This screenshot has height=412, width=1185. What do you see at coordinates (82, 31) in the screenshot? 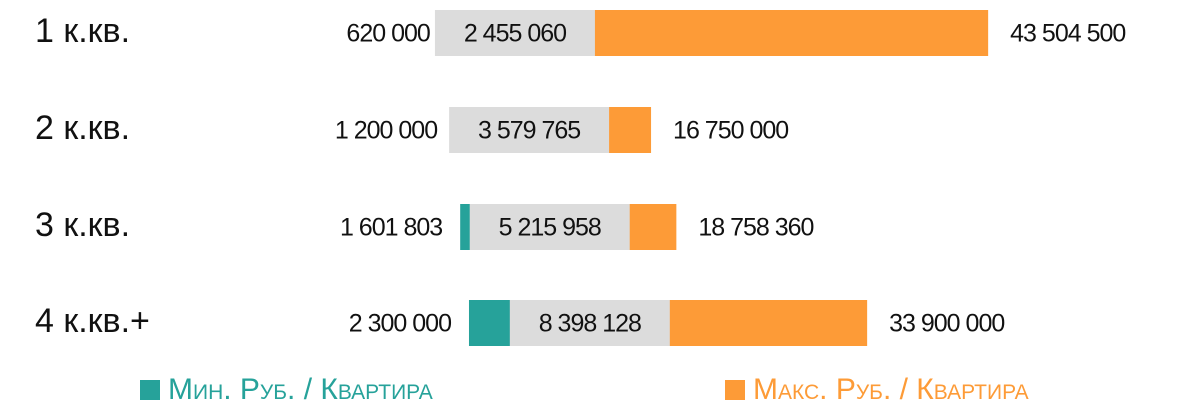
I see `category-label: 1 к.кв.` at bounding box center [82, 31].